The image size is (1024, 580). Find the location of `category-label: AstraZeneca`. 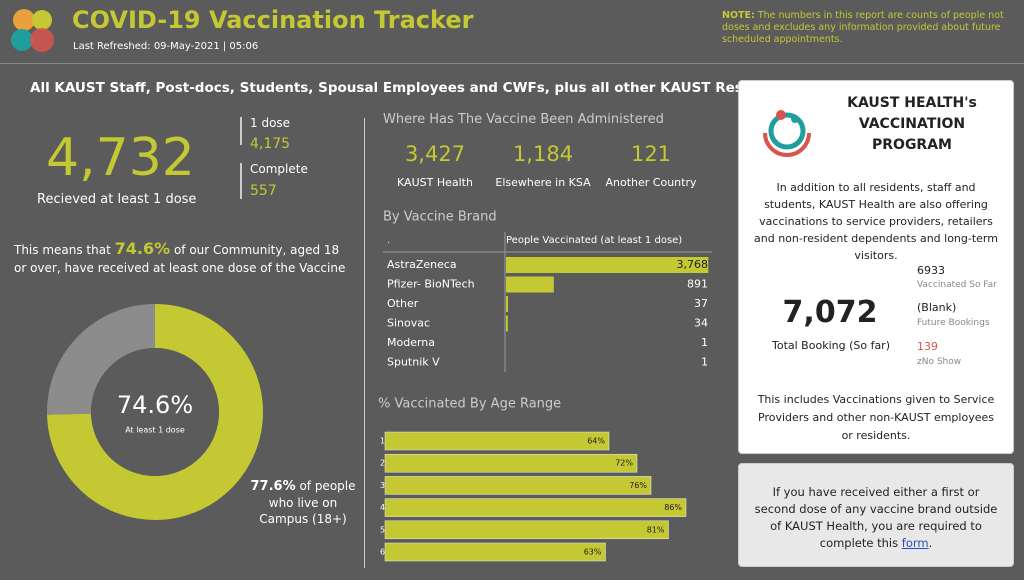

category-label: AstraZeneca is located at coordinates (422, 264).